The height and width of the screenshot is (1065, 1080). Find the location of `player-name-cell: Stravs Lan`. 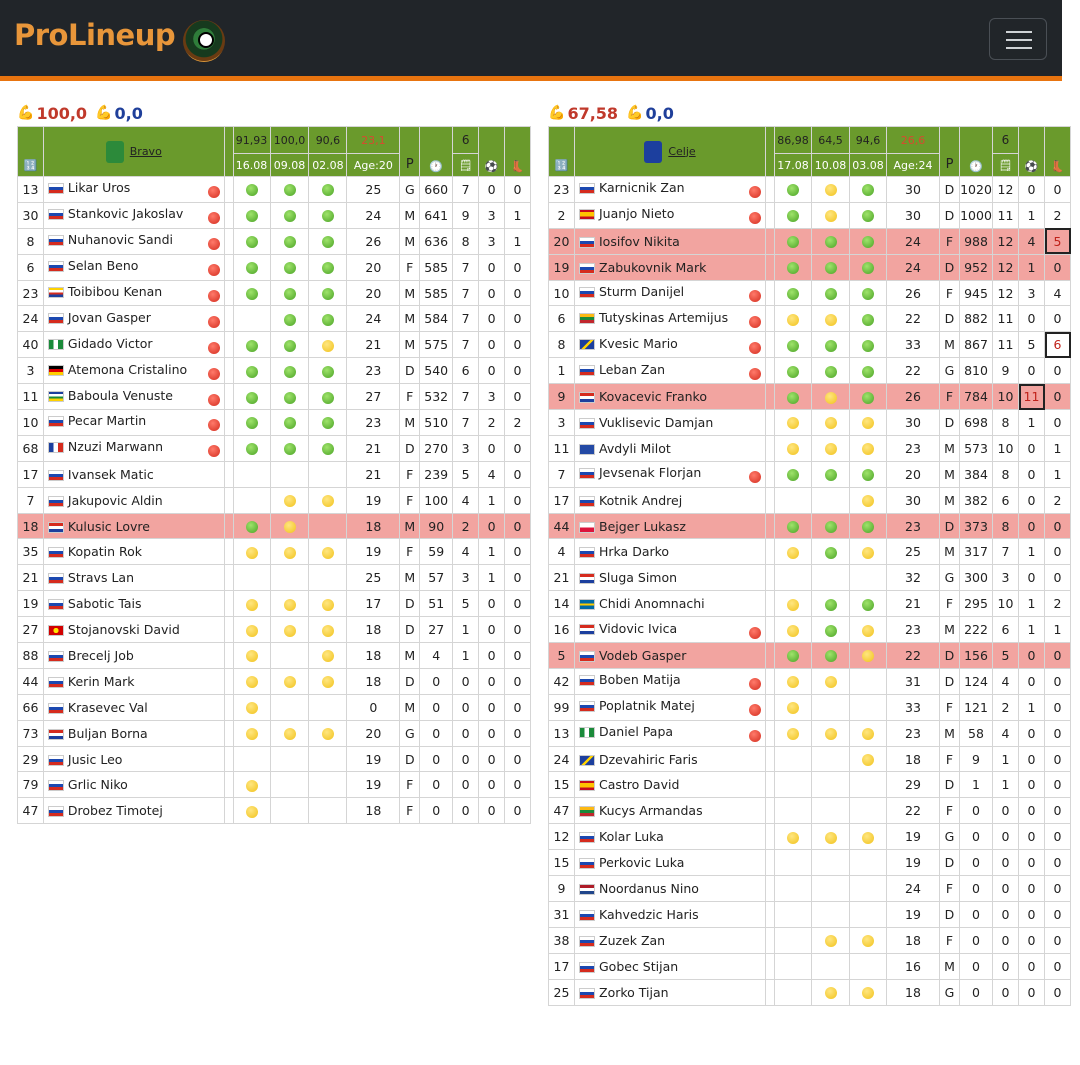

player-name-cell: Stravs Lan is located at coordinates (133, 578).